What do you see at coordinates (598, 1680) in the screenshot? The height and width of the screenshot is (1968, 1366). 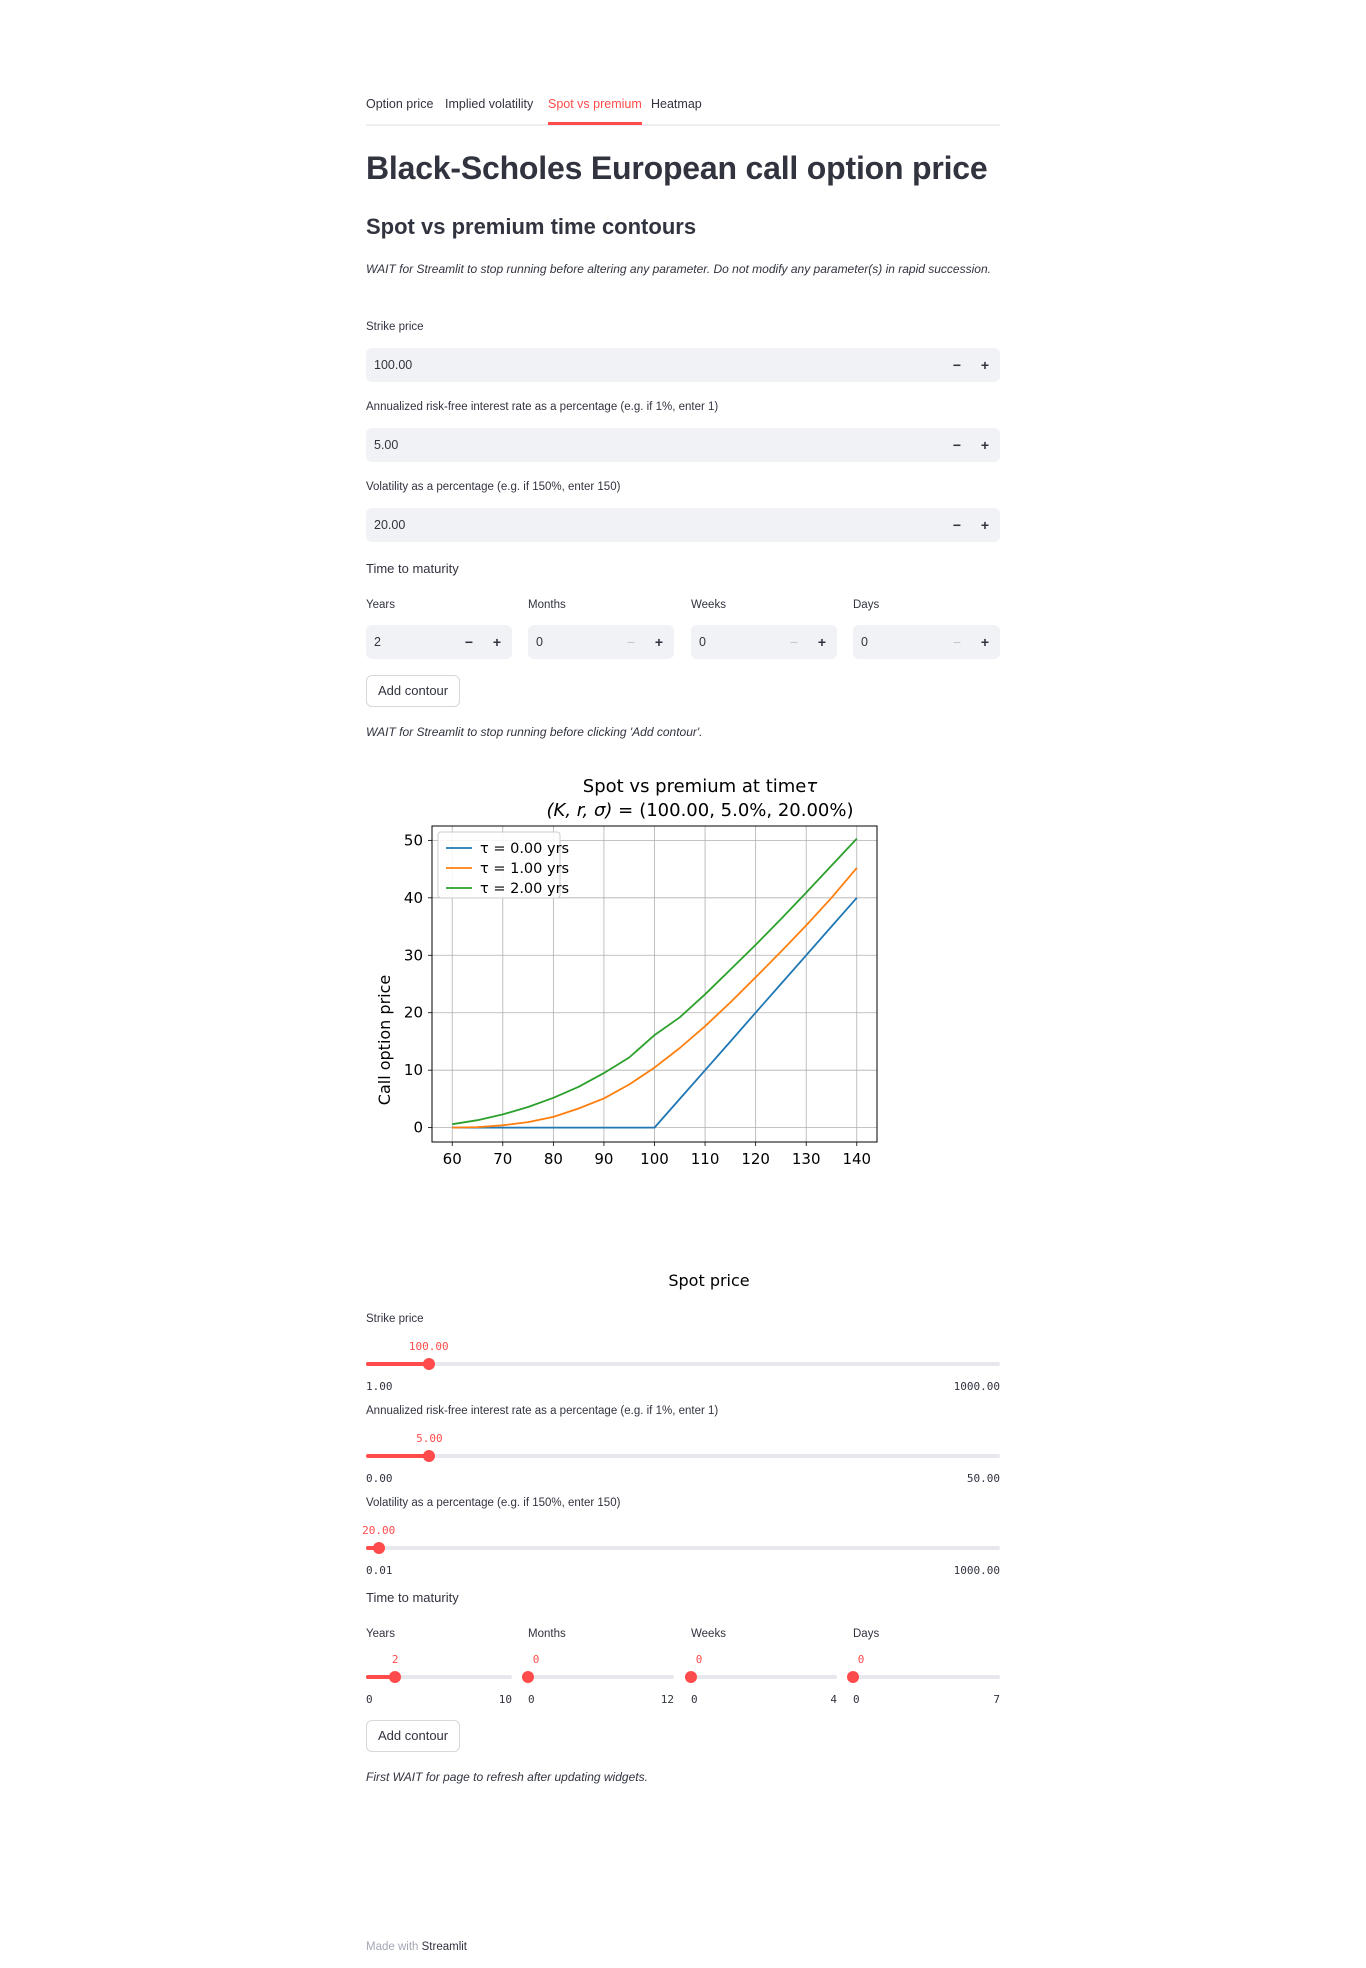 I see `months-slider: 0 0 12` at bounding box center [598, 1680].